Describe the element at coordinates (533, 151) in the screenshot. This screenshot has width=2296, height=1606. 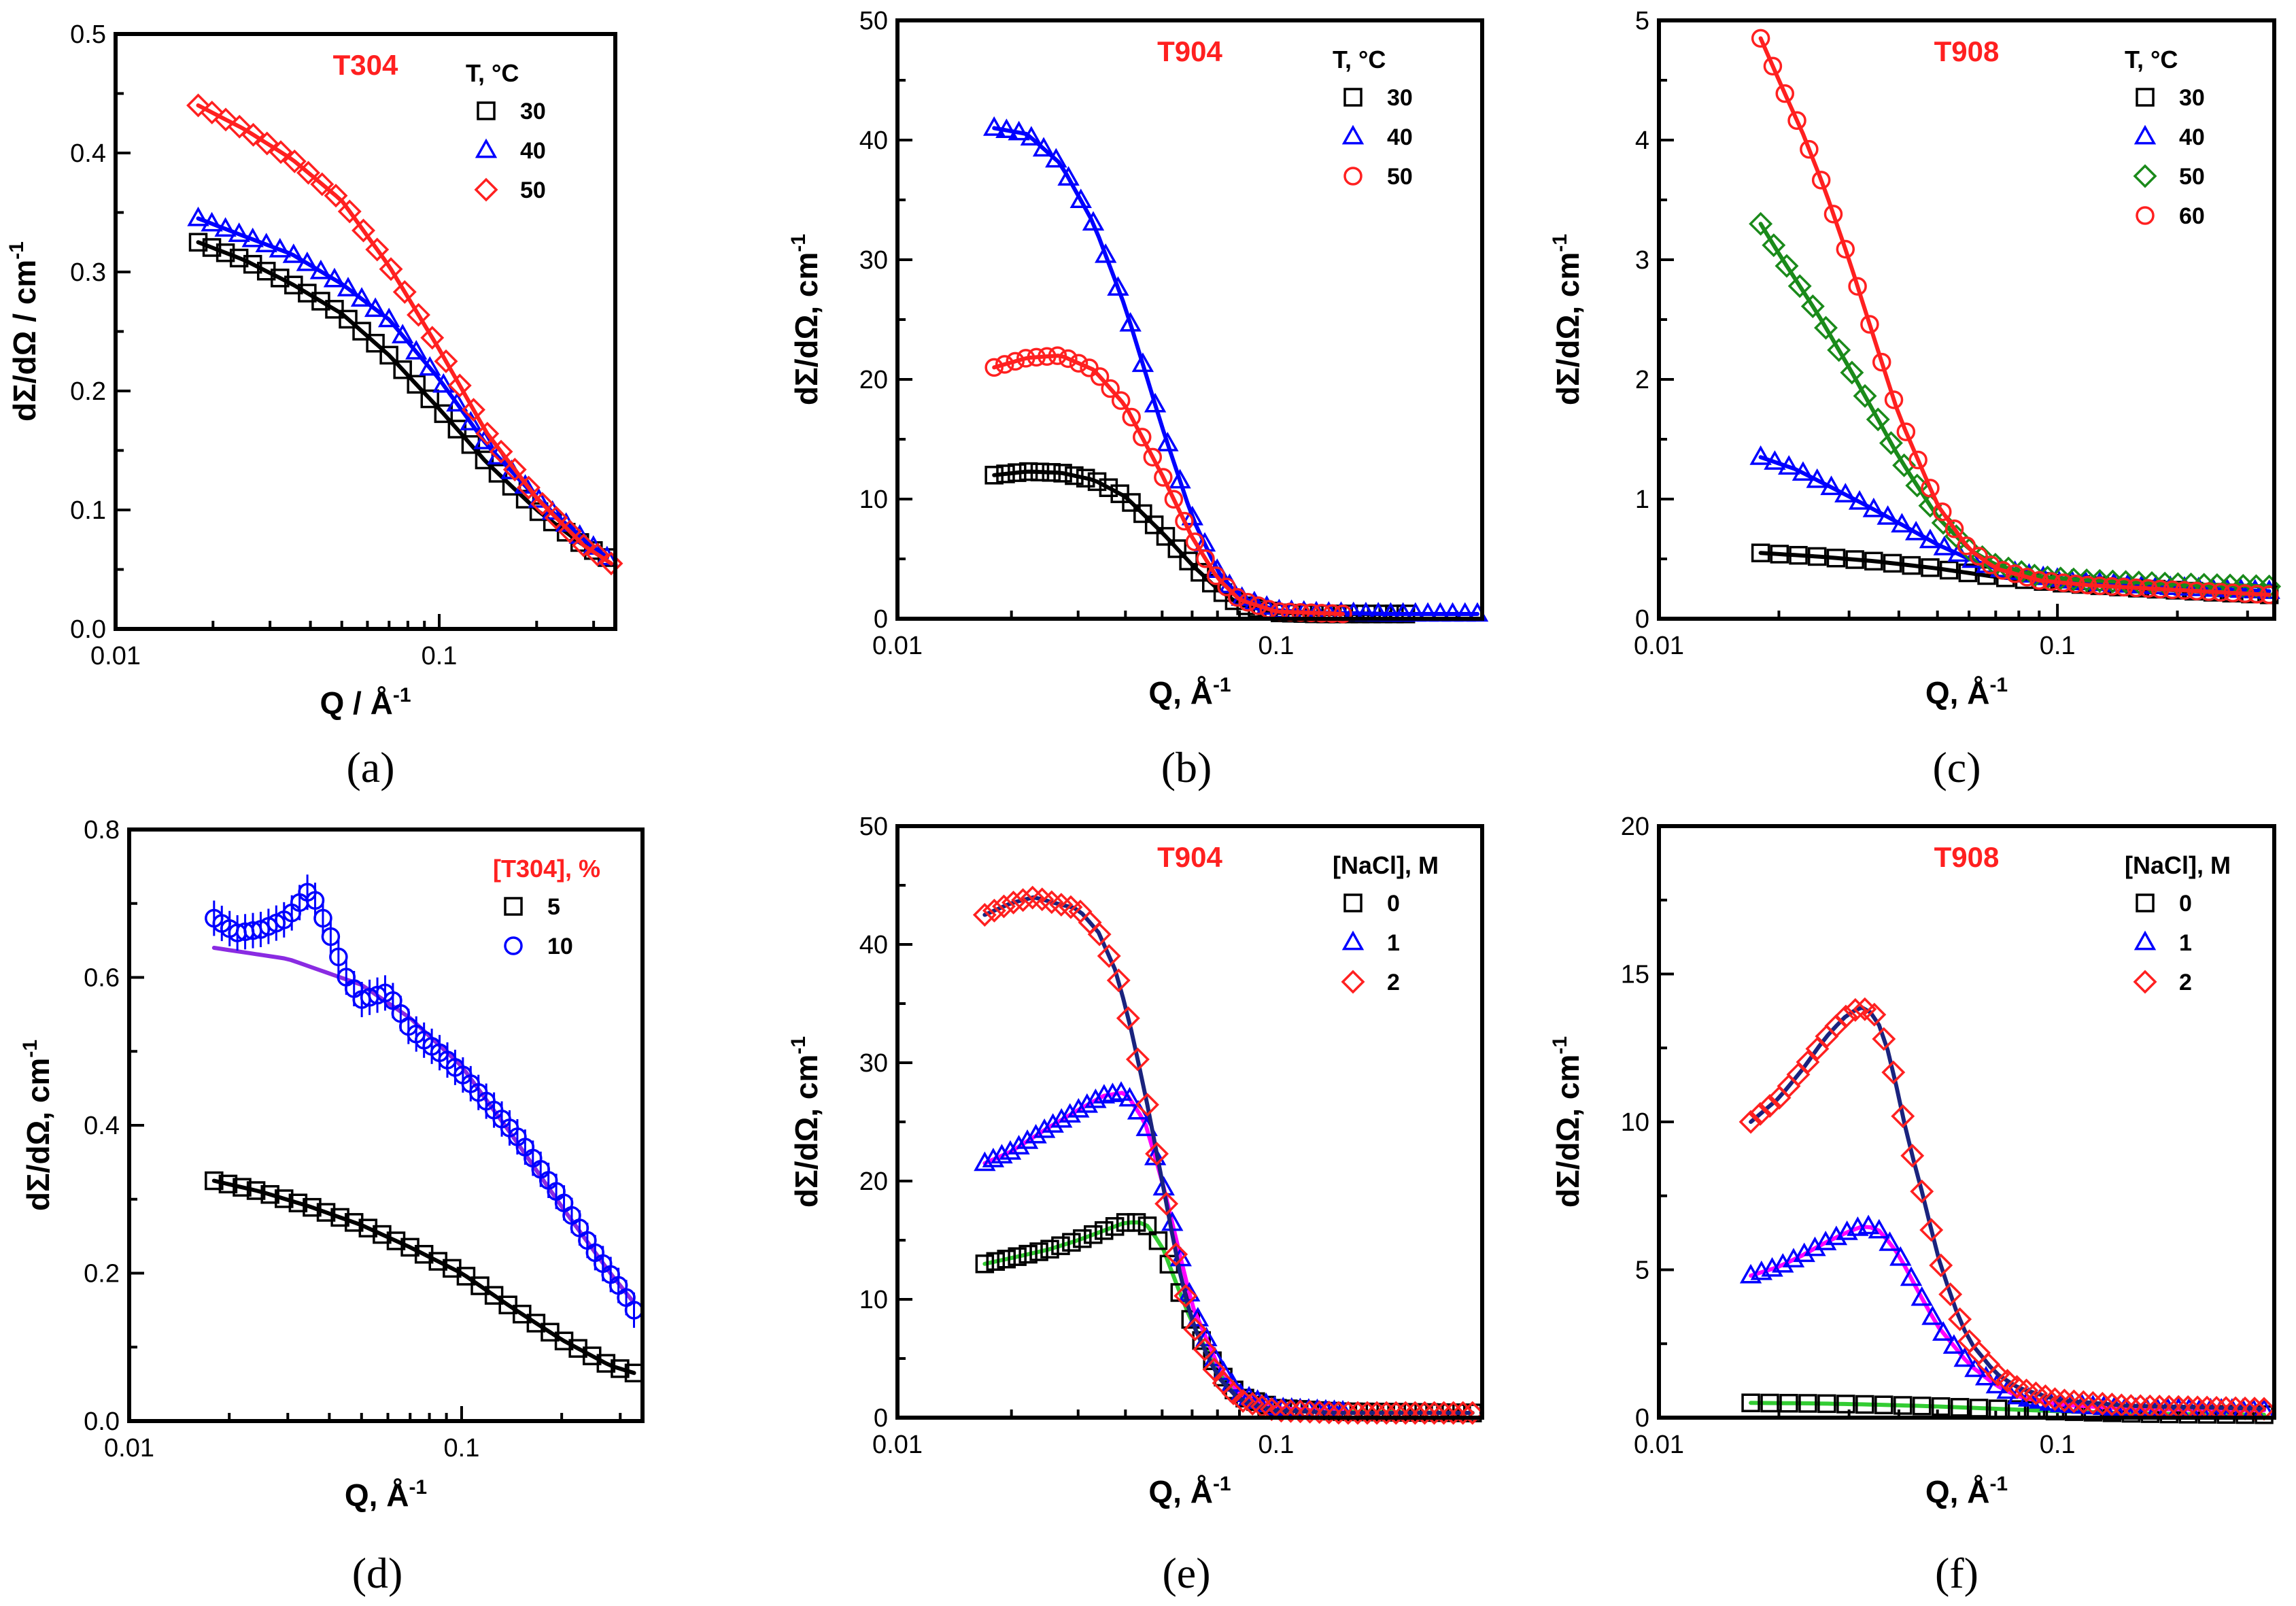
I see `legend-label: 40` at that location.